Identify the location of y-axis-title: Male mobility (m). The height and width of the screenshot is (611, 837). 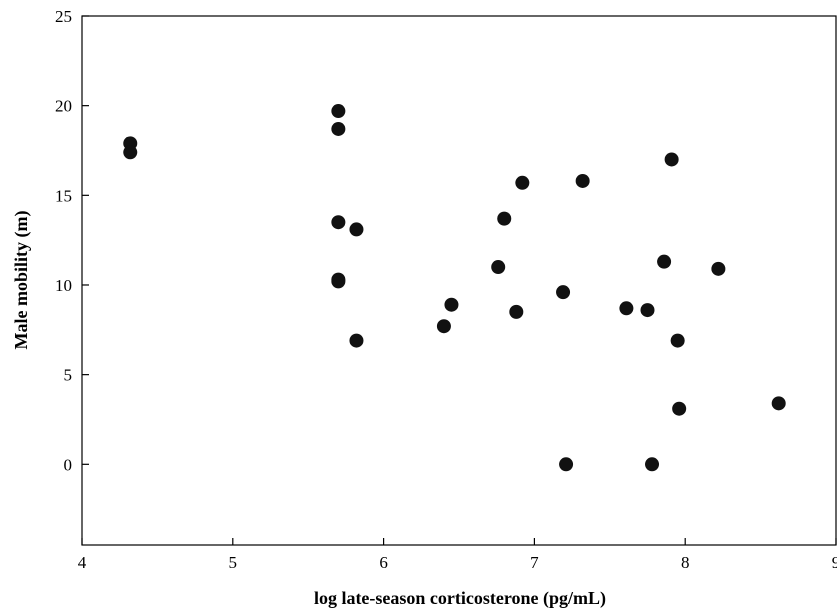
(21, 280).